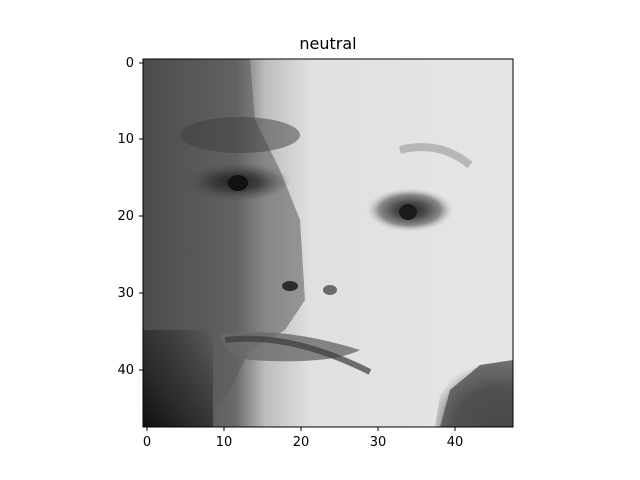  What do you see at coordinates (125, 370) in the screenshot?
I see `y-tick-label: 40` at bounding box center [125, 370].